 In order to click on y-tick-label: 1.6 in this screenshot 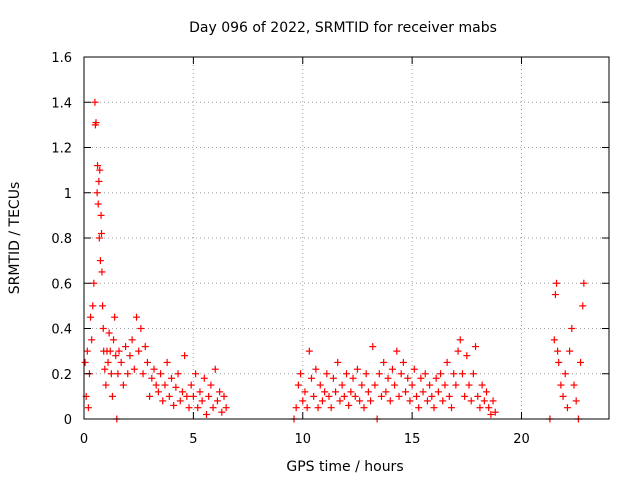, I will do `click(61, 58)`.